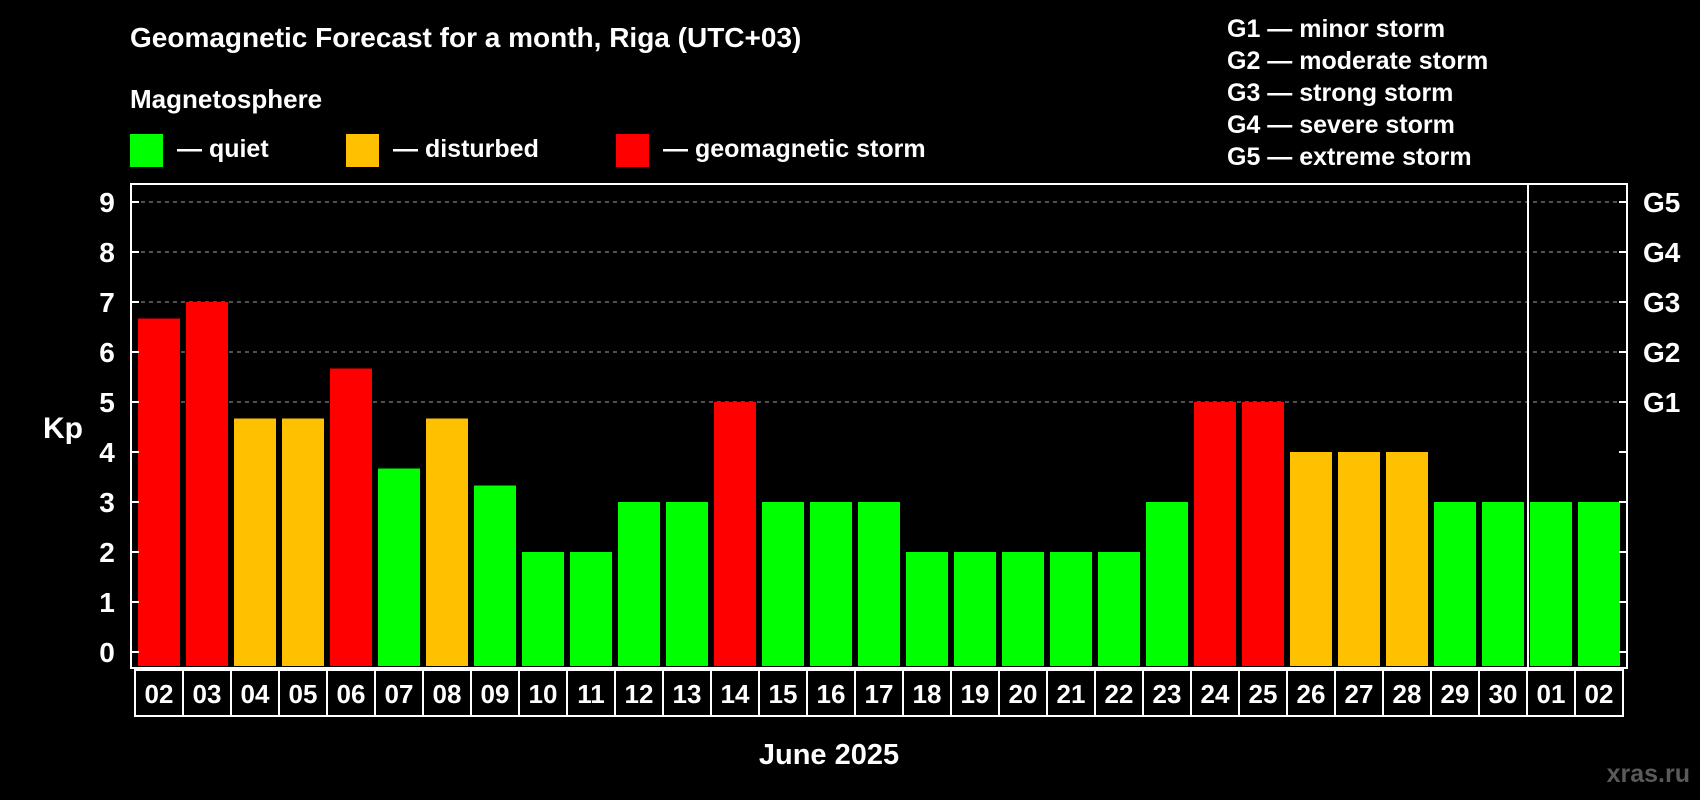 Image resolution: width=1700 pixels, height=800 pixels. Describe the element at coordinates (107, 502) in the screenshot. I see `y-tick-label: 3` at that location.